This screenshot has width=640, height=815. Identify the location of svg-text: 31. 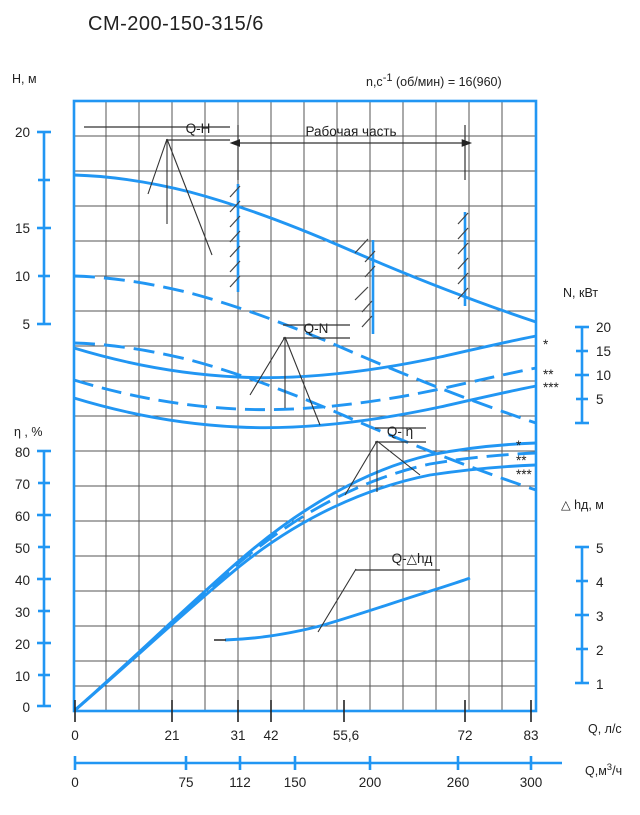
(237, 735).